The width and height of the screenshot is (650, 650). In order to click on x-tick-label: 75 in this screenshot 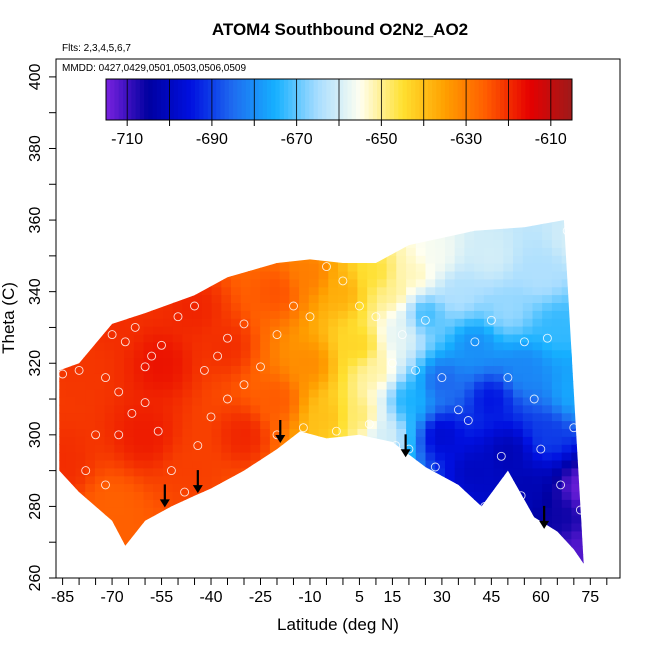, I will do `click(590, 597)`.